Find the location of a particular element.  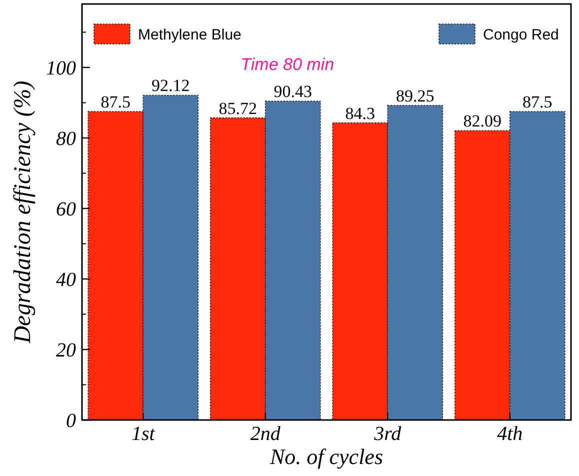

x-axis-title: No. of cycles is located at coordinates (326, 456).